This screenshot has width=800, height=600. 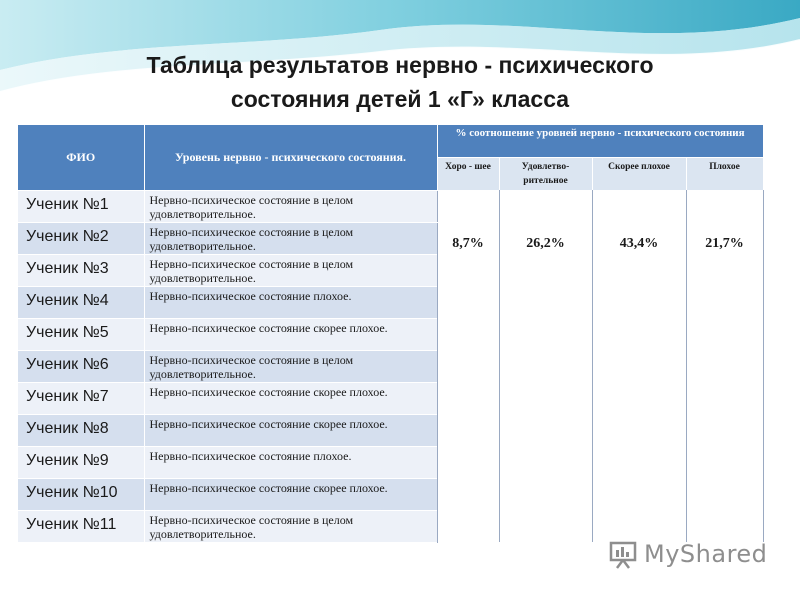 What do you see at coordinates (623, 555) in the screenshot?
I see `presentation-board-icon` at bounding box center [623, 555].